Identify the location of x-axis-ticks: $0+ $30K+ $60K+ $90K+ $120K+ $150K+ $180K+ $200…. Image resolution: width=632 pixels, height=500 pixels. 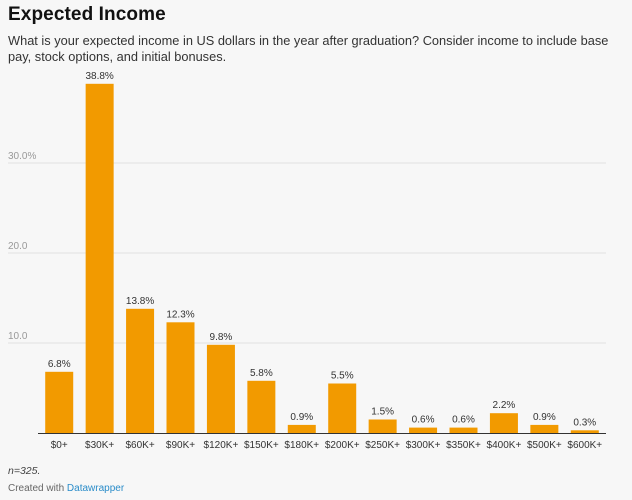
(327, 445).